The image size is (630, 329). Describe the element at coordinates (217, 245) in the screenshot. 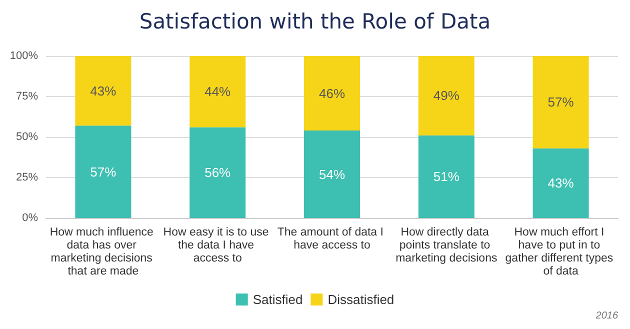

I see `x-tick-label: How easy it is to use the data I have access to` at that location.